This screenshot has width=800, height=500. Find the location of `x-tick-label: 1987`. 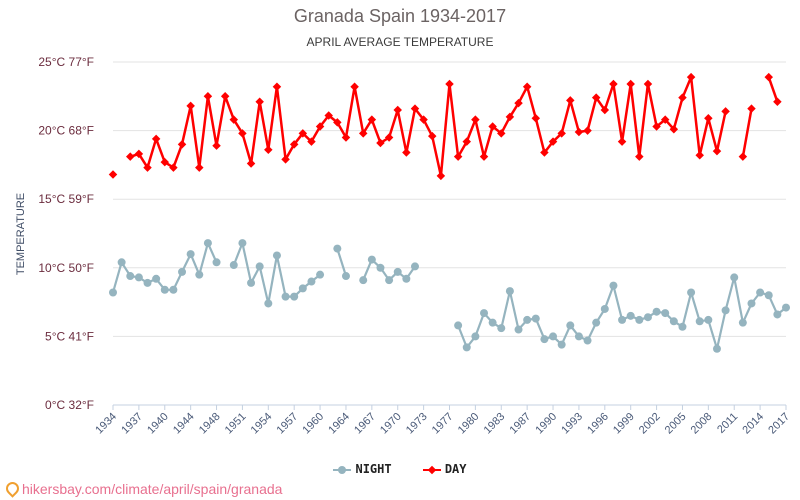

x-tick-label: 1987 is located at coordinates (520, 424).